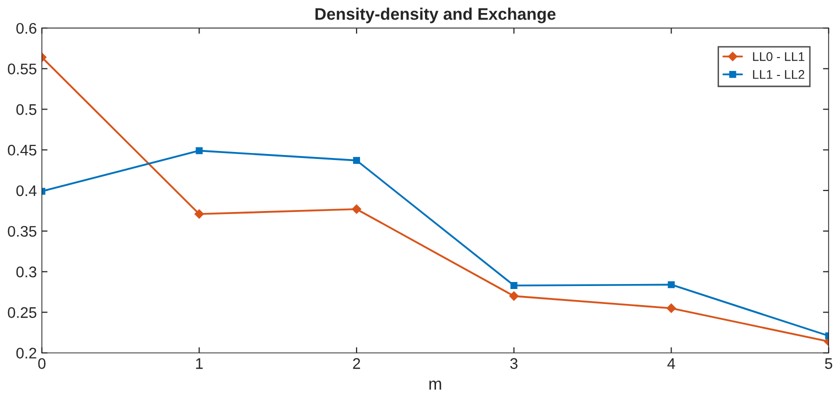 This screenshot has height=401, width=837. Describe the element at coordinates (356, 363) in the screenshot. I see `x-tick-label: 2` at that location.